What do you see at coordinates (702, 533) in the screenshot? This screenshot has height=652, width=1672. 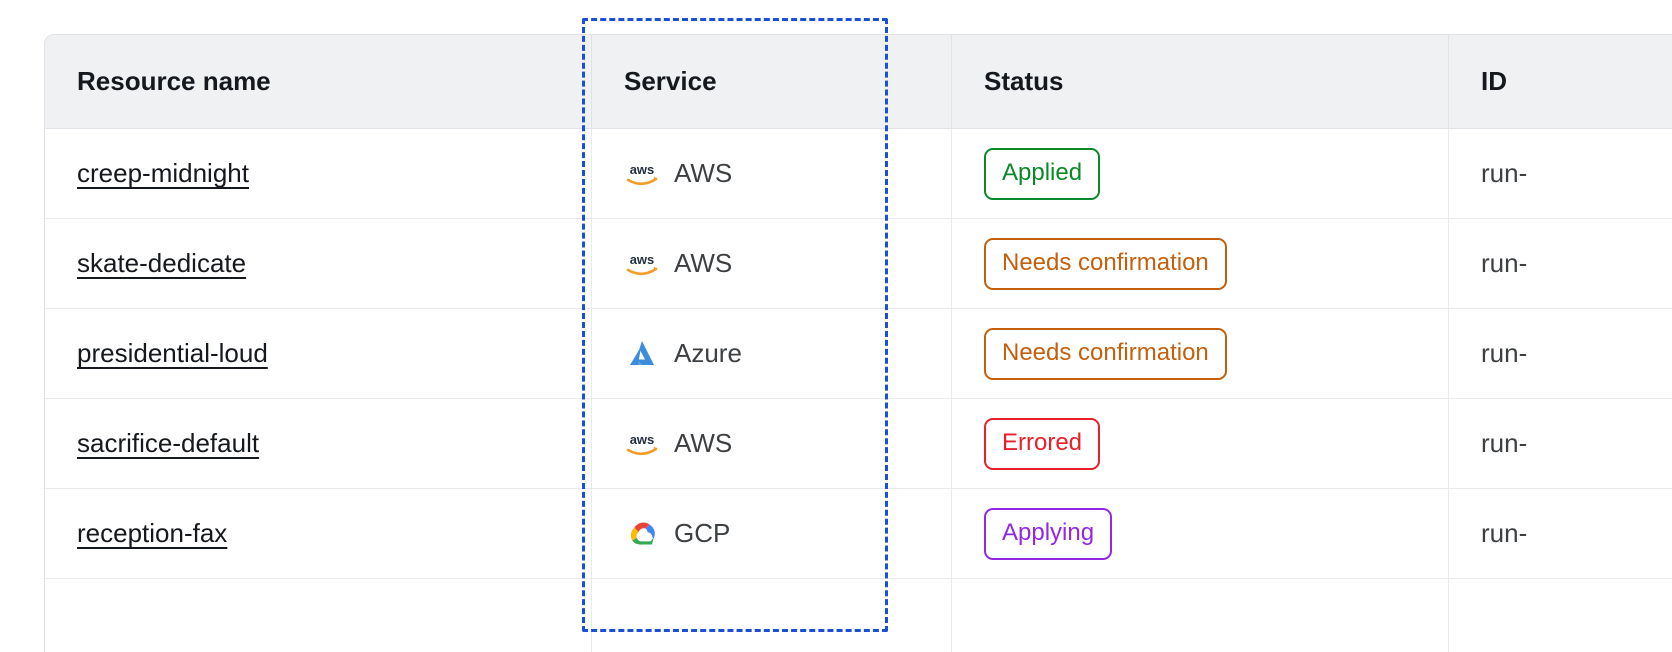 I see `service-label: GCP` at bounding box center [702, 533].